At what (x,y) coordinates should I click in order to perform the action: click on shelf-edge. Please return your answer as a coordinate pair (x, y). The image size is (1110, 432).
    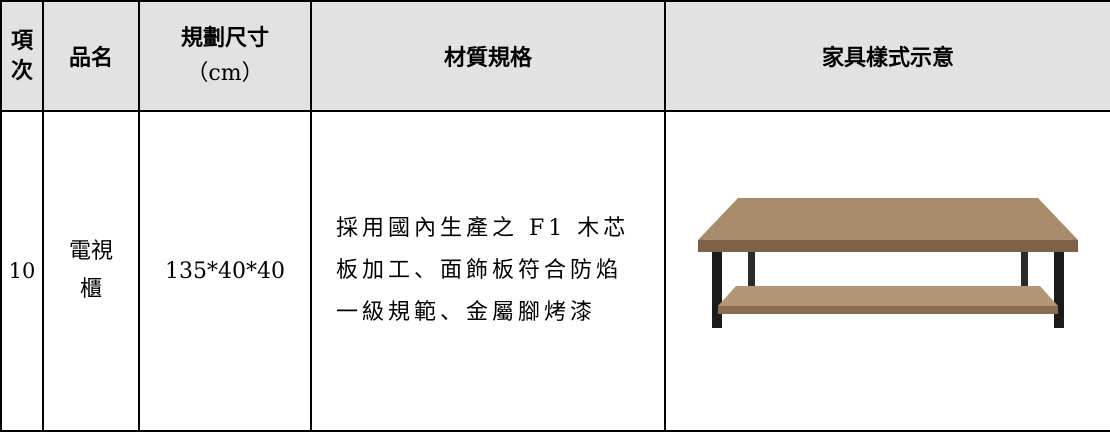
    Looking at the image, I should click on (888, 310).